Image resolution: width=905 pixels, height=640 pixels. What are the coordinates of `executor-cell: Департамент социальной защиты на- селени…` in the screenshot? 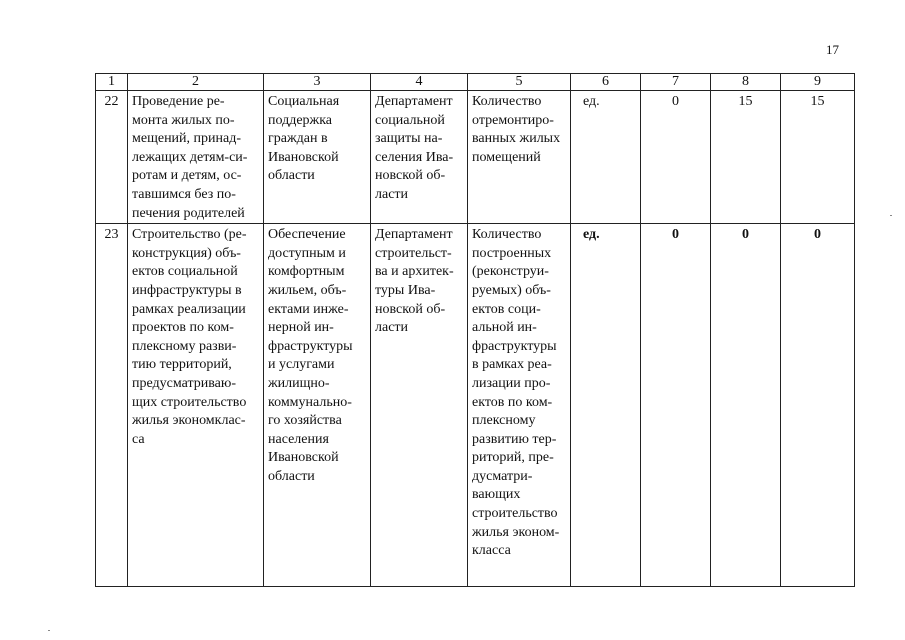 It's located at (419, 157).